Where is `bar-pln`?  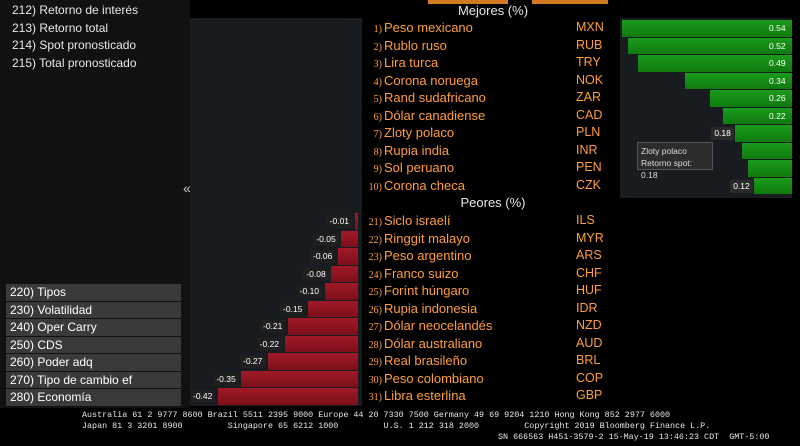 bar-pln is located at coordinates (763, 133).